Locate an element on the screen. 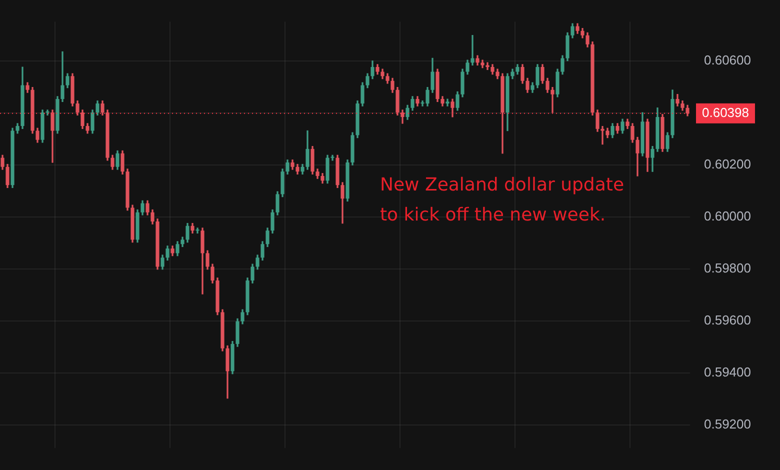  y-tick-label: 0.60600 is located at coordinates (727, 60).